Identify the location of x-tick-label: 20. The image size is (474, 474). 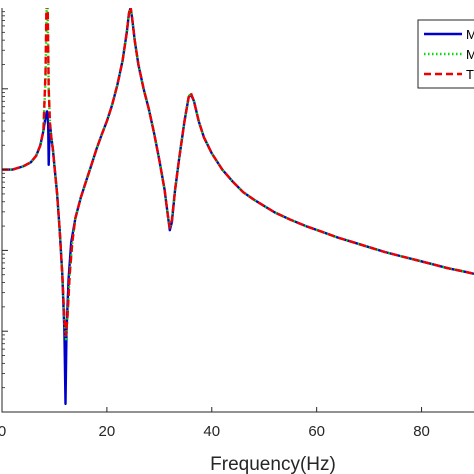
(107, 431).